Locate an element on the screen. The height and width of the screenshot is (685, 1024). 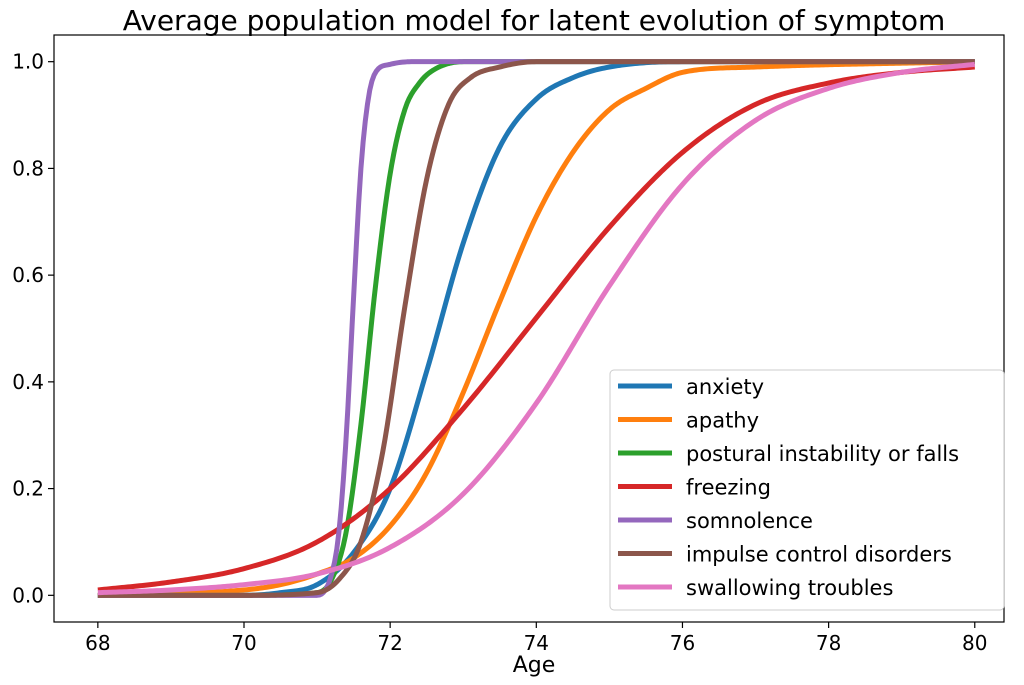
x-tick-label: 78 is located at coordinates (828, 643).